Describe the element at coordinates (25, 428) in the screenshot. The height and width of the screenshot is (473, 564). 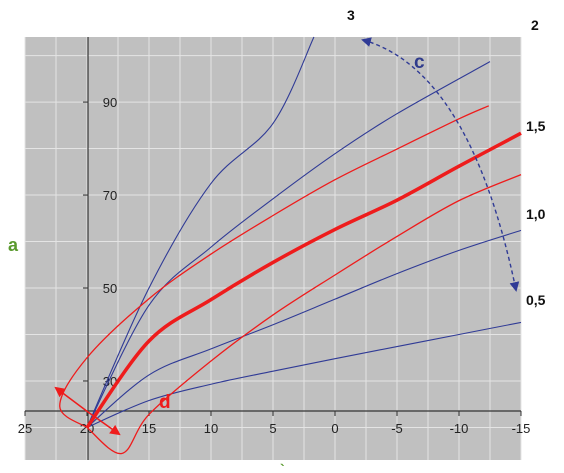
I see `x-tick-label: 25` at that location.